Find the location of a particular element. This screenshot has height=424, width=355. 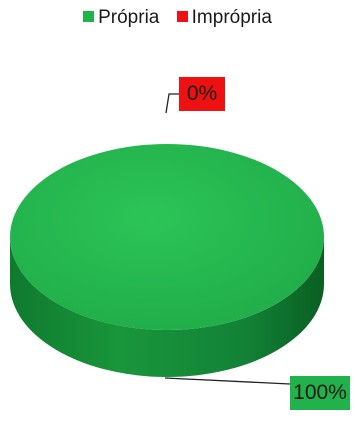

leader-line-impropria is located at coordinates (172, 103).